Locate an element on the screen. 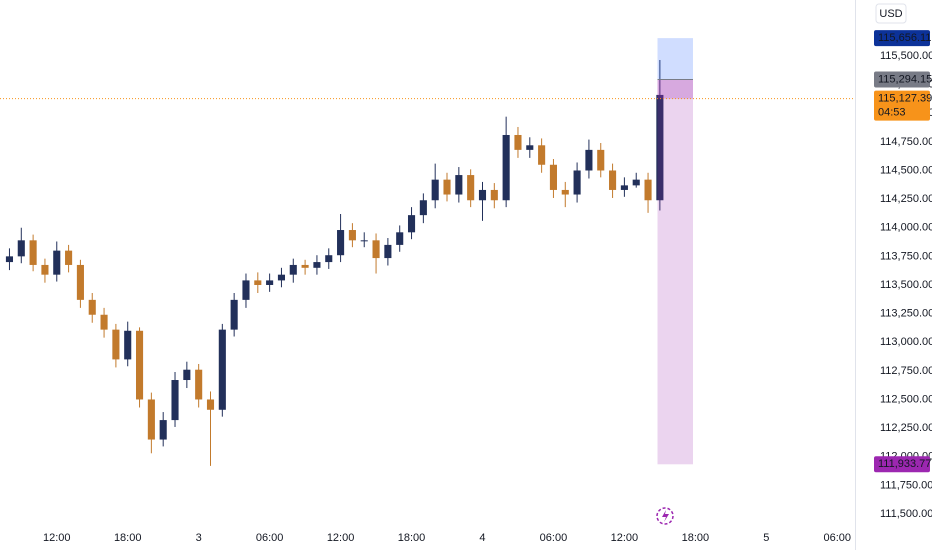  currency-label: USD is located at coordinates (890, 14).